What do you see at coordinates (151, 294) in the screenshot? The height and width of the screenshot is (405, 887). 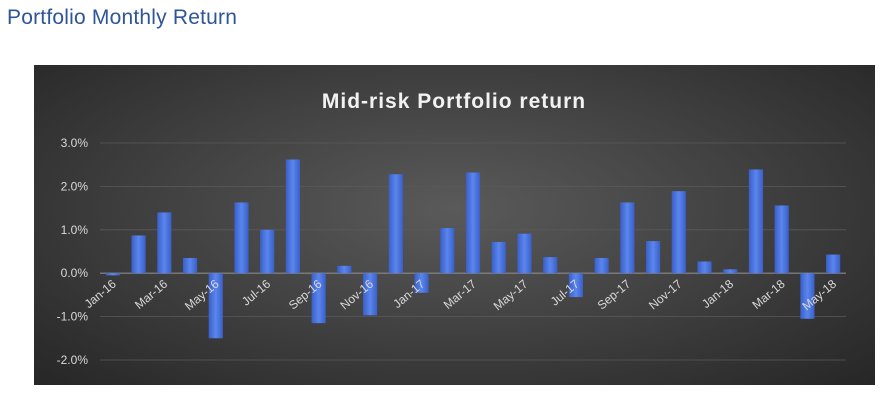 I see `x-tick-label: Mar-16` at bounding box center [151, 294].